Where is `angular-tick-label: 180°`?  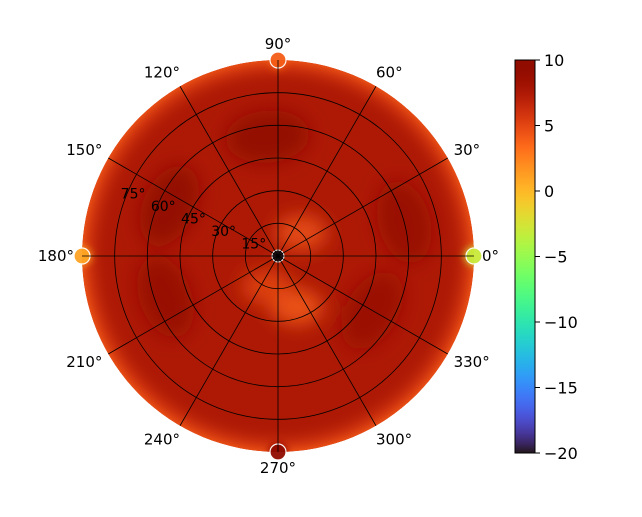
angular-tick-label: 180° is located at coordinates (56, 256).